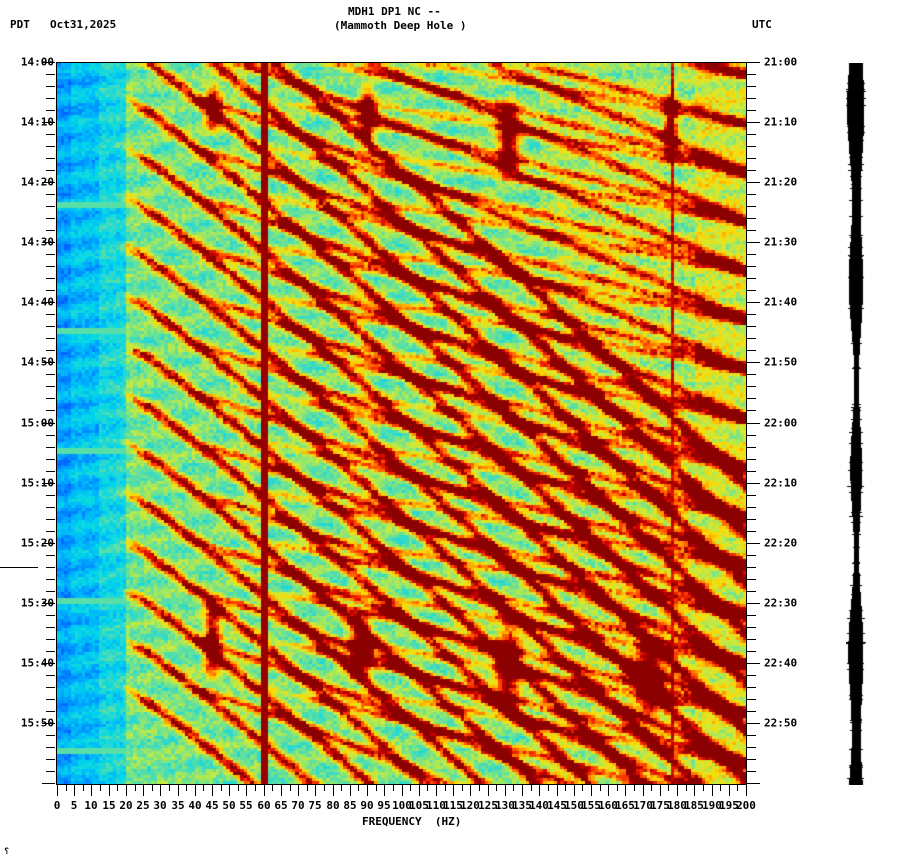 The width and height of the screenshot is (902, 864). What do you see at coordinates (694, 805) in the screenshot?
I see `freq-tick-label: 185` at bounding box center [694, 805].